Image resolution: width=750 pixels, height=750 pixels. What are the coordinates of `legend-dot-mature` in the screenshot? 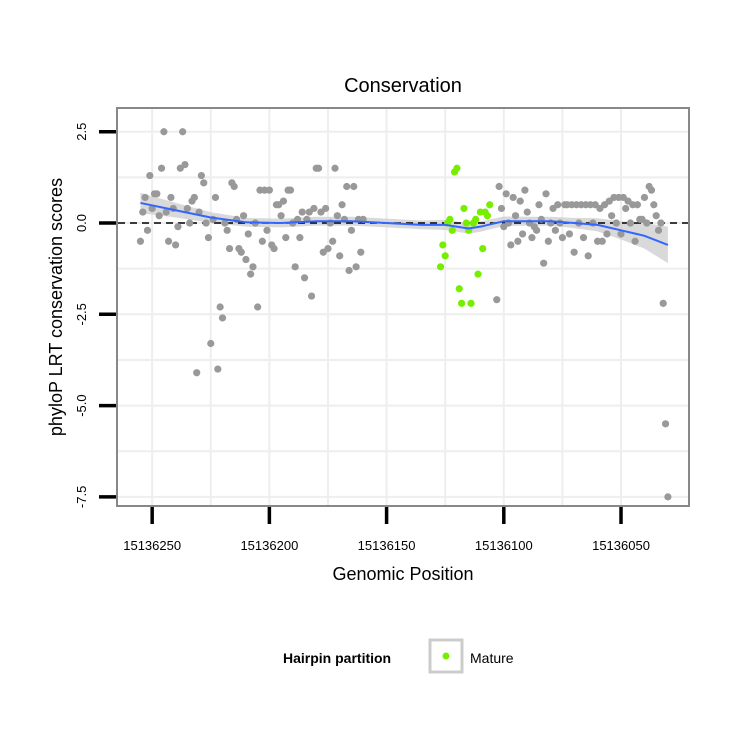 It's located at (446, 656).